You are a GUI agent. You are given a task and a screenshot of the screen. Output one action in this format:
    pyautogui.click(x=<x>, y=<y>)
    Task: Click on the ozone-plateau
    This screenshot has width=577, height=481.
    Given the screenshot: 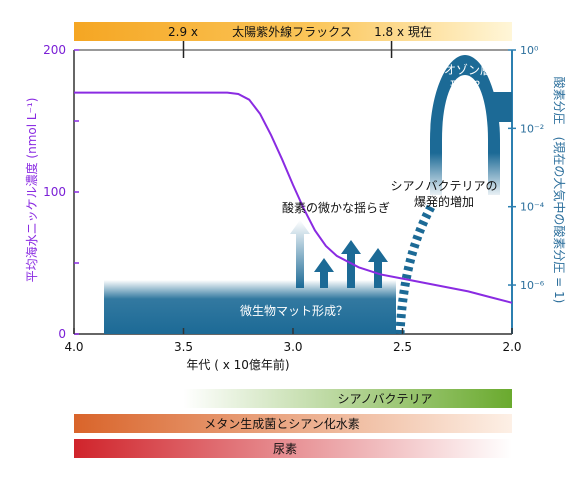 What is the action you would take?
    pyautogui.click(x=500, y=107)
    